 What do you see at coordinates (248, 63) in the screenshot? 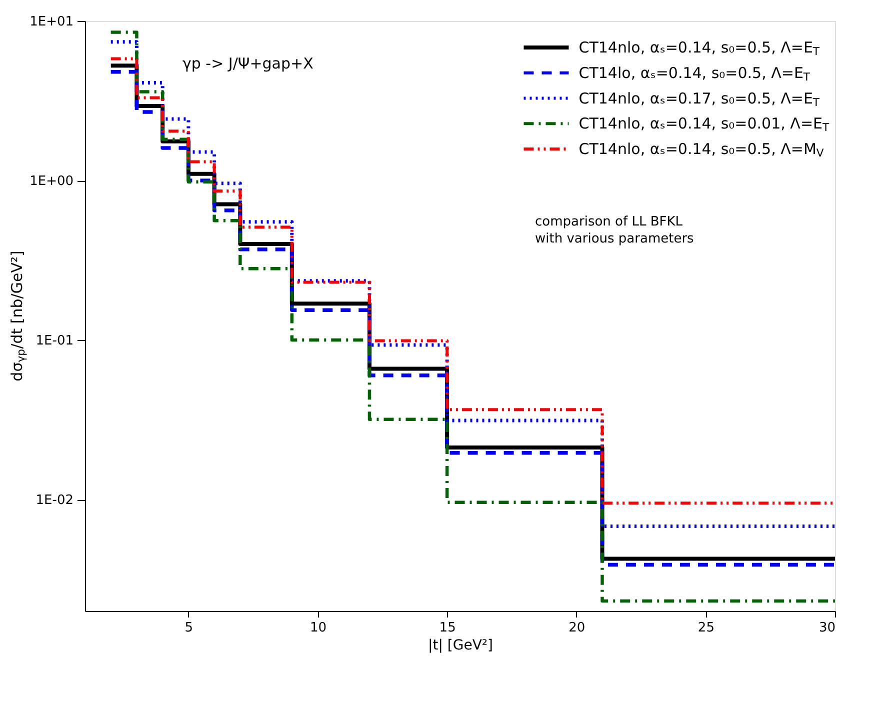
I see `annotation: γp -> J/Ψ+gap+X` at bounding box center [248, 63].